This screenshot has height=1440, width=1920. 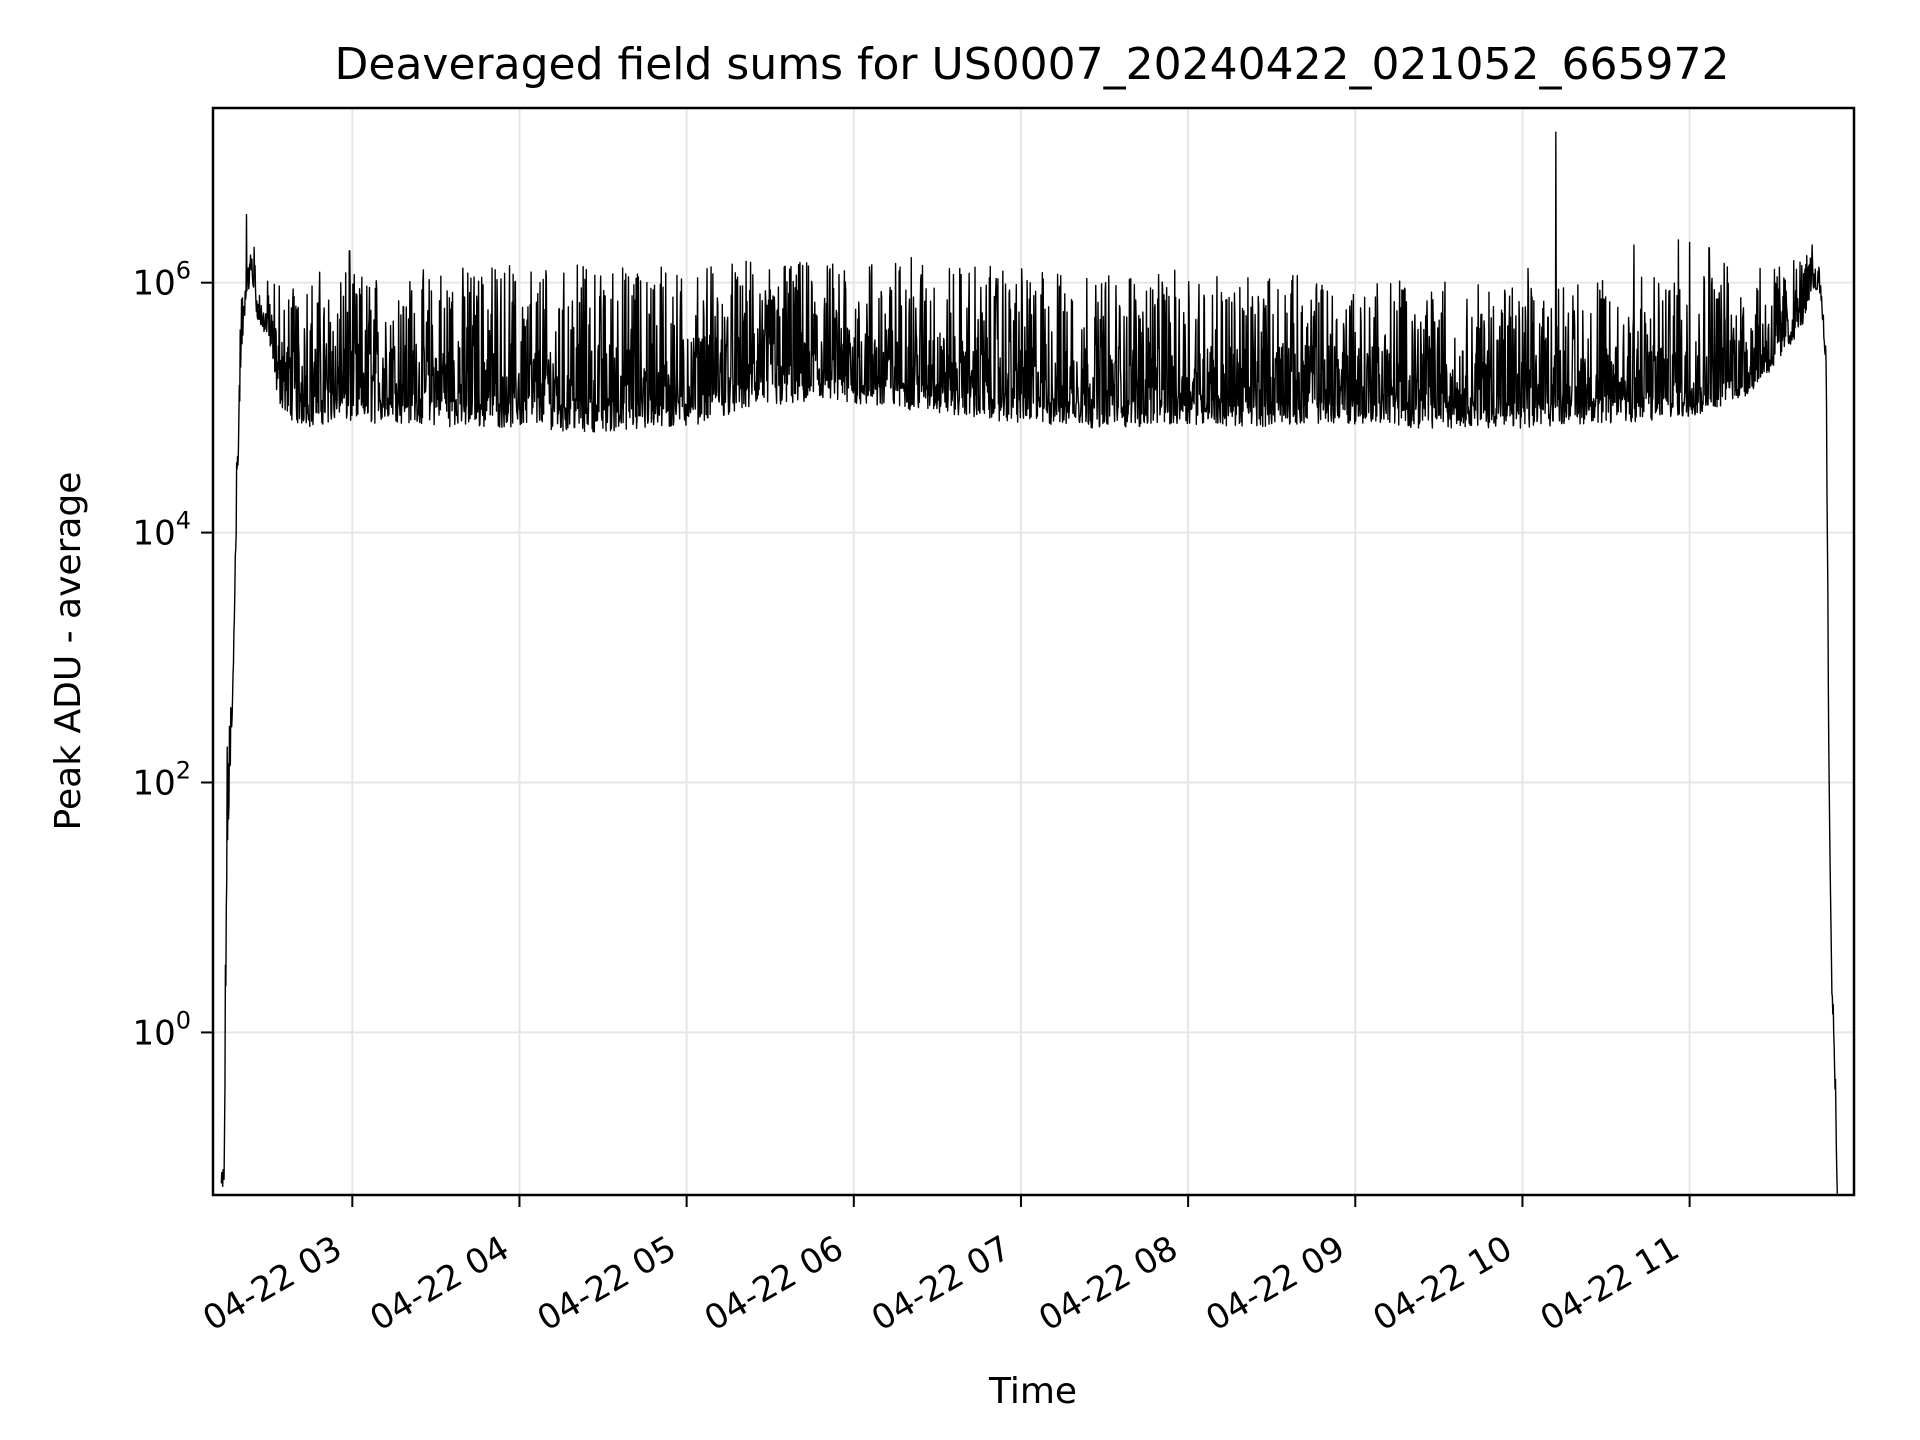 What do you see at coordinates (1108, 1283) in the screenshot?
I see `x-tick-label: 04-22 08` at bounding box center [1108, 1283].